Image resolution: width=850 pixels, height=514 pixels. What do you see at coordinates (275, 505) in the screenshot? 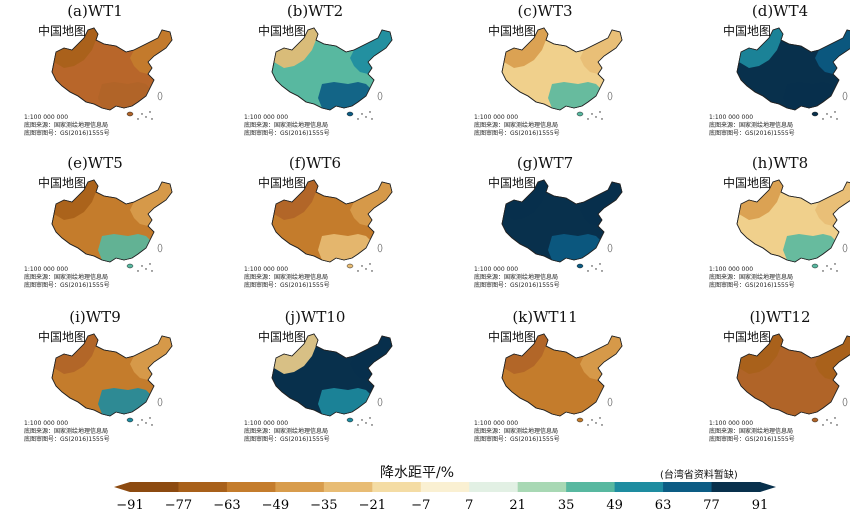
I see `colorbar-tick-label: −49` at bounding box center [275, 505].